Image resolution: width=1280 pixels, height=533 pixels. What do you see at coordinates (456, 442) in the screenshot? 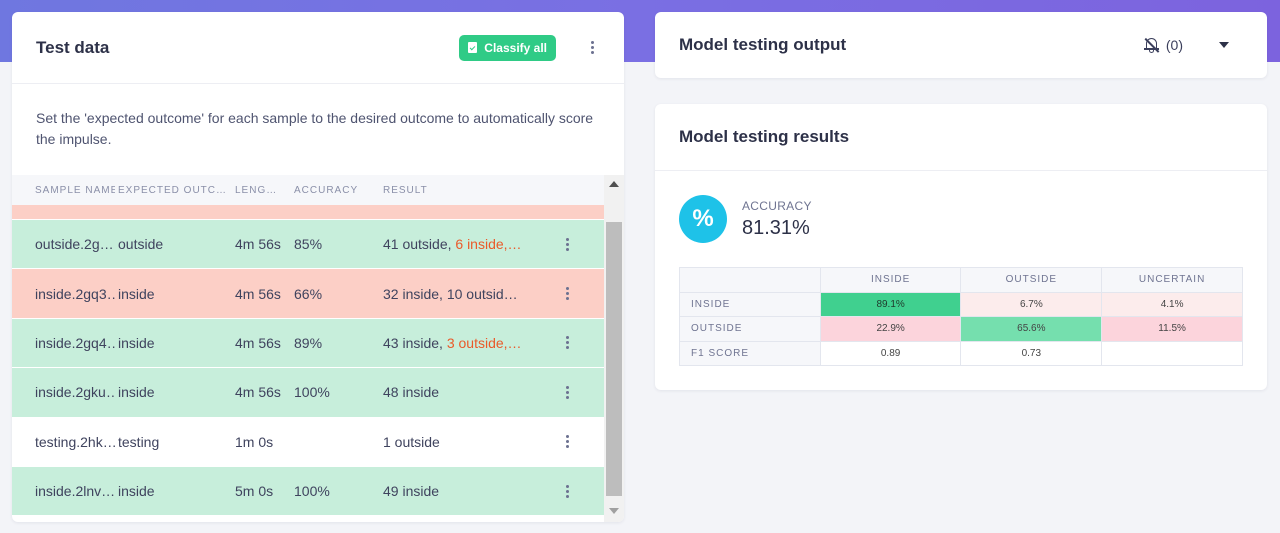
I see `result-cell: 1 outside` at bounding box center [456, 442].